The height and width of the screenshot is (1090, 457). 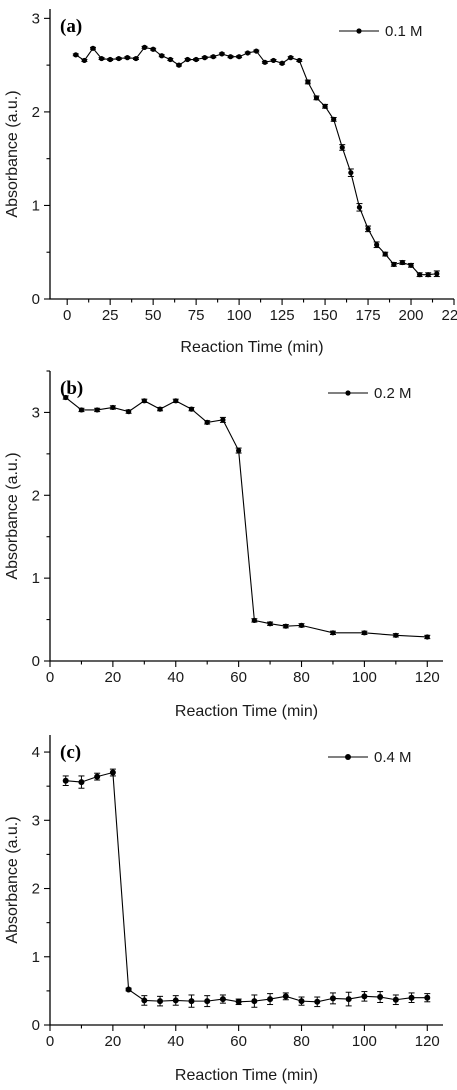 What do you see at coordinates (368, 315) in the screenshot?
I see `x-tick-label: 175` at bounding box center [368, 315].